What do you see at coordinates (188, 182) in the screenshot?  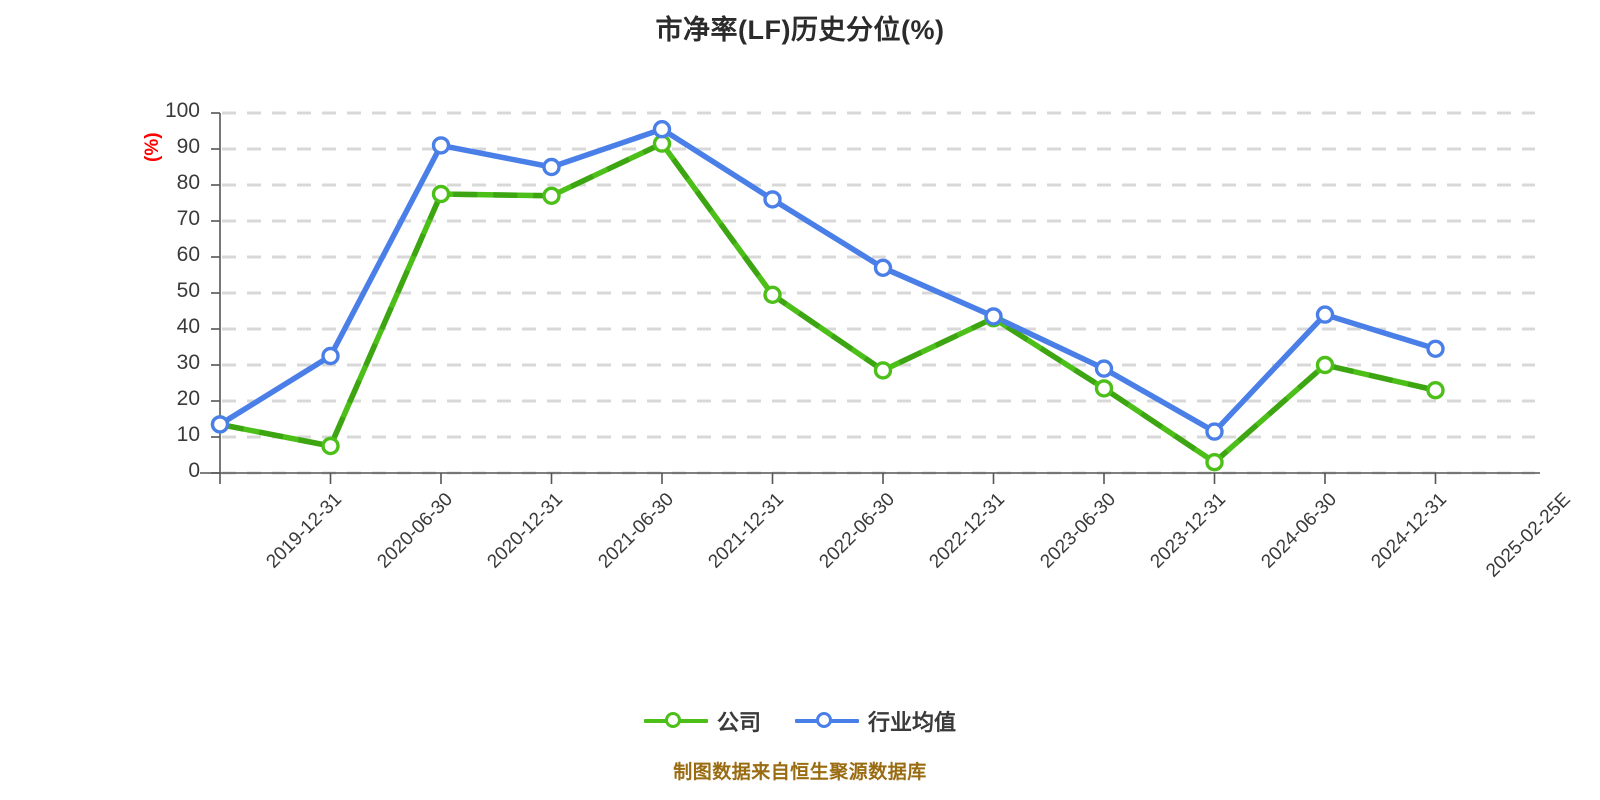 I see `y-tick-label: 80` at bounding box center [188, 182].